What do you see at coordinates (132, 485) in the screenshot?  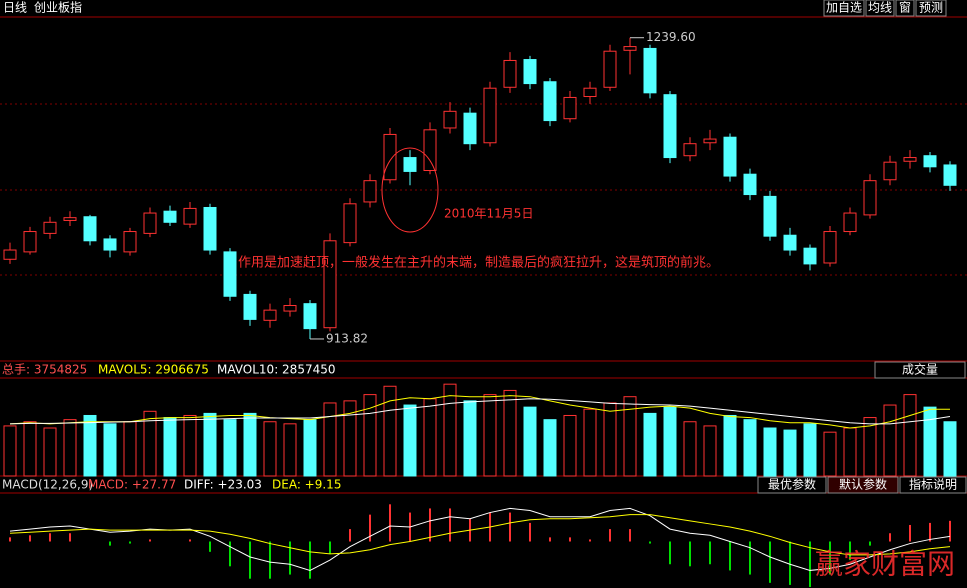 I see `macd-indicator: MACD: +27.77` at bounding box center [132, 485].